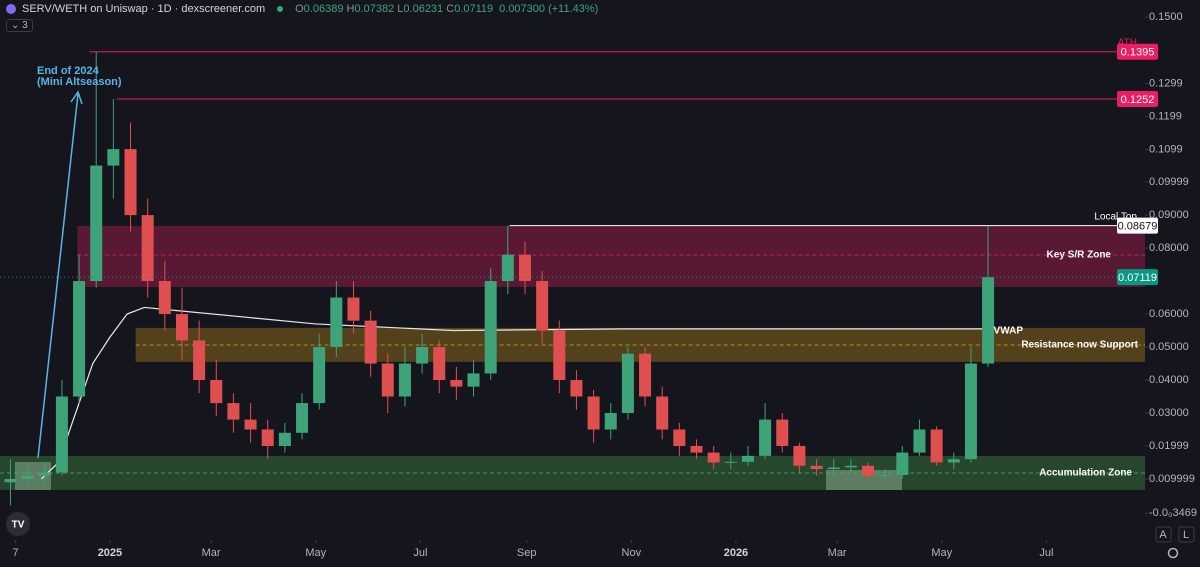 This screenshot has height=567, width=1200. I want to click on indicator-count: 3, so click(25, 25).